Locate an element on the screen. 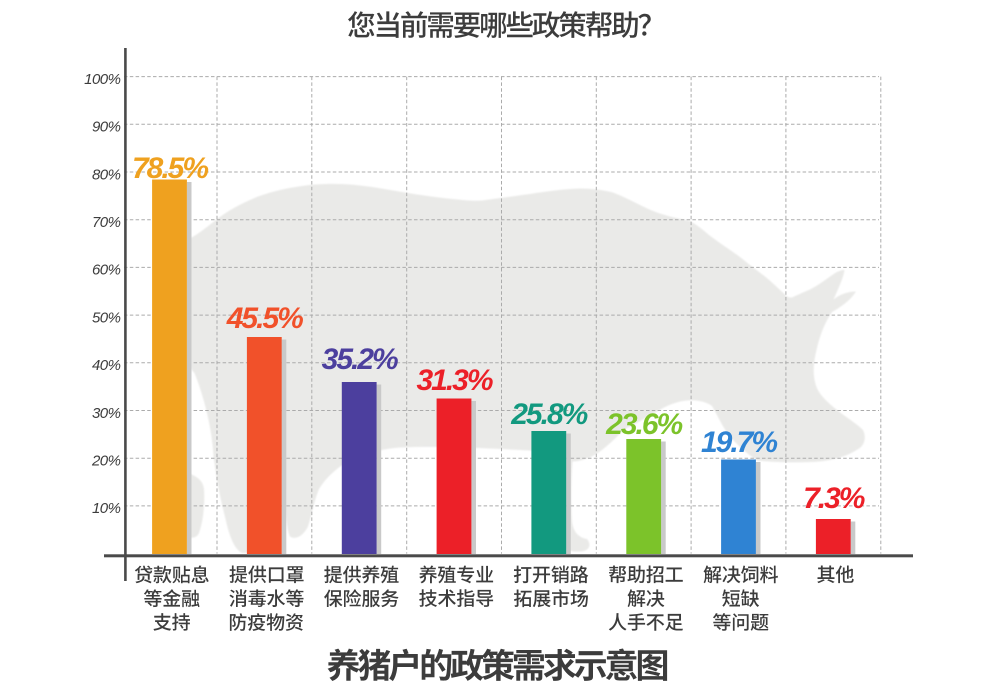  svg-text: 35.2% is located at coordinates (360, 359).